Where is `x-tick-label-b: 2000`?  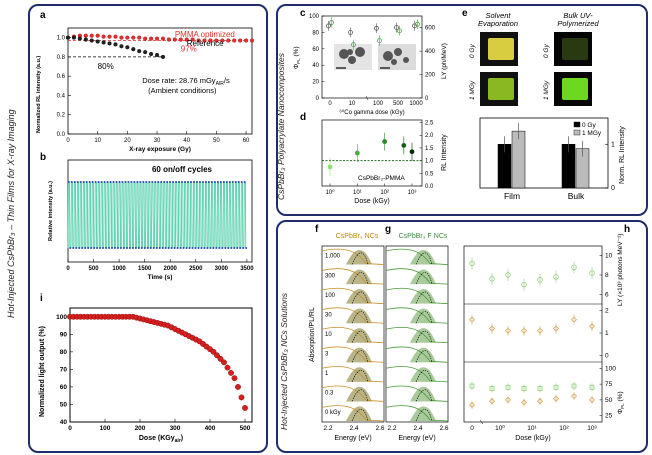 x-tick-label-b: 2000 is located at coordinates (171, 269).